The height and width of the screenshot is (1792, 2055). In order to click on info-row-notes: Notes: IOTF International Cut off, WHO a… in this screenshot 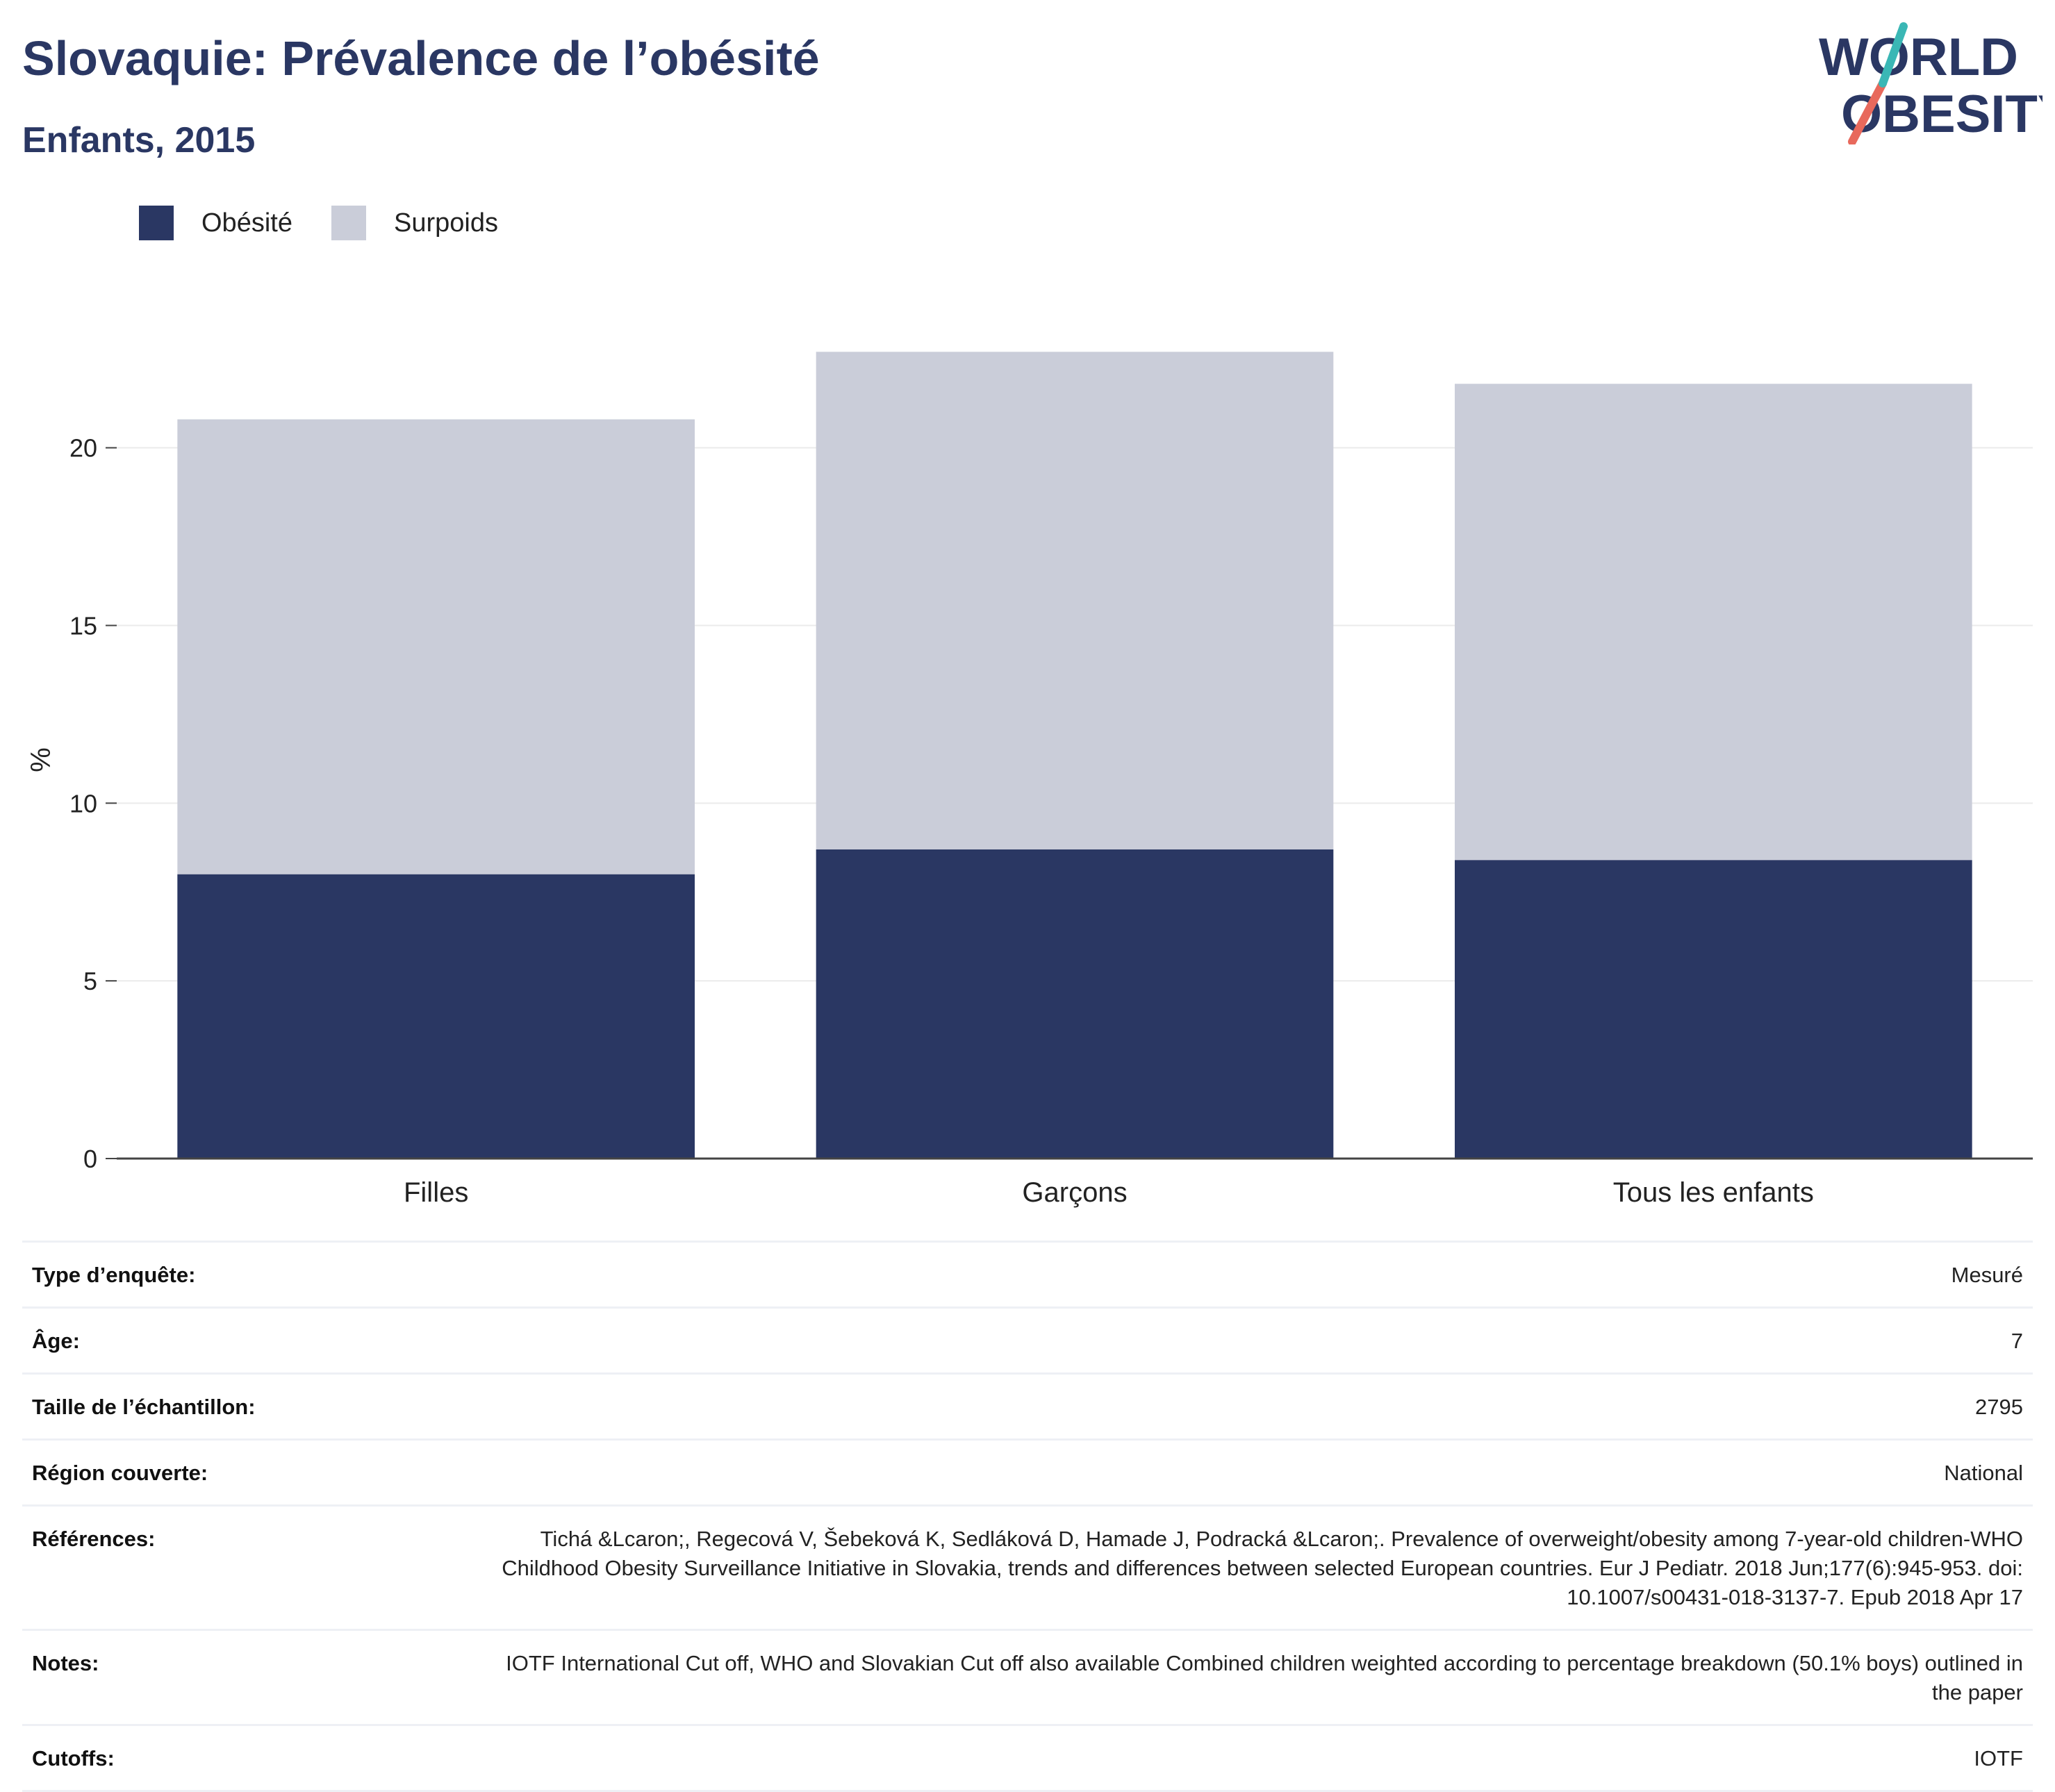, I will do `click(1027, 1678)`.